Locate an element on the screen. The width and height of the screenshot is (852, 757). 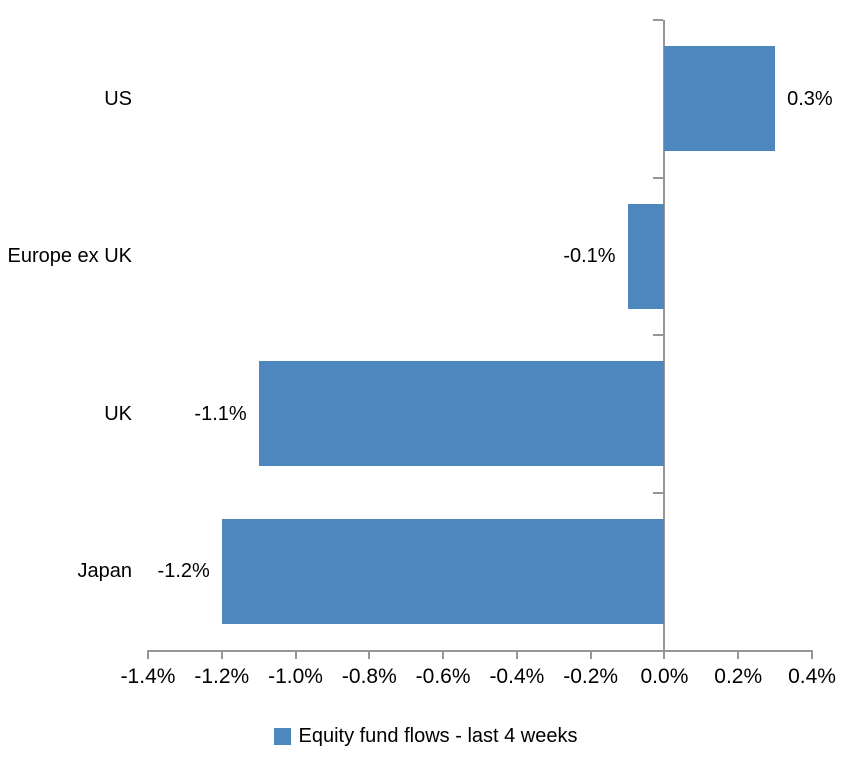
value-label-japan: -1.2% is located at coordinates (183, 571).